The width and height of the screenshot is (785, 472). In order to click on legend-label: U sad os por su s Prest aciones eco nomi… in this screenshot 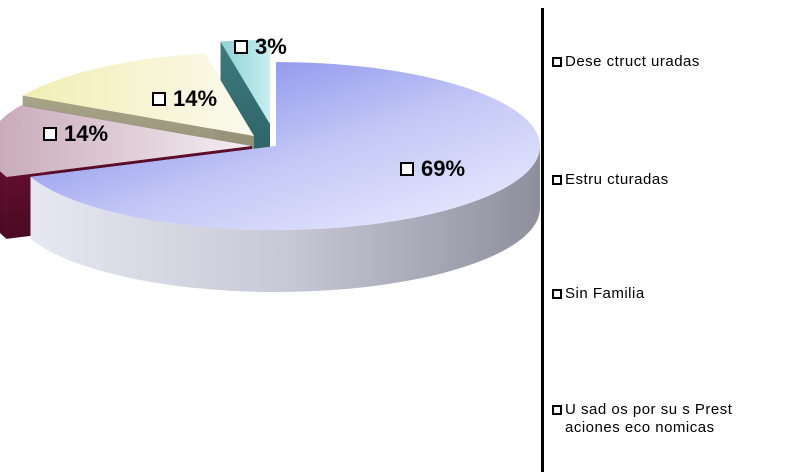, I will do `click(649, 418)`.